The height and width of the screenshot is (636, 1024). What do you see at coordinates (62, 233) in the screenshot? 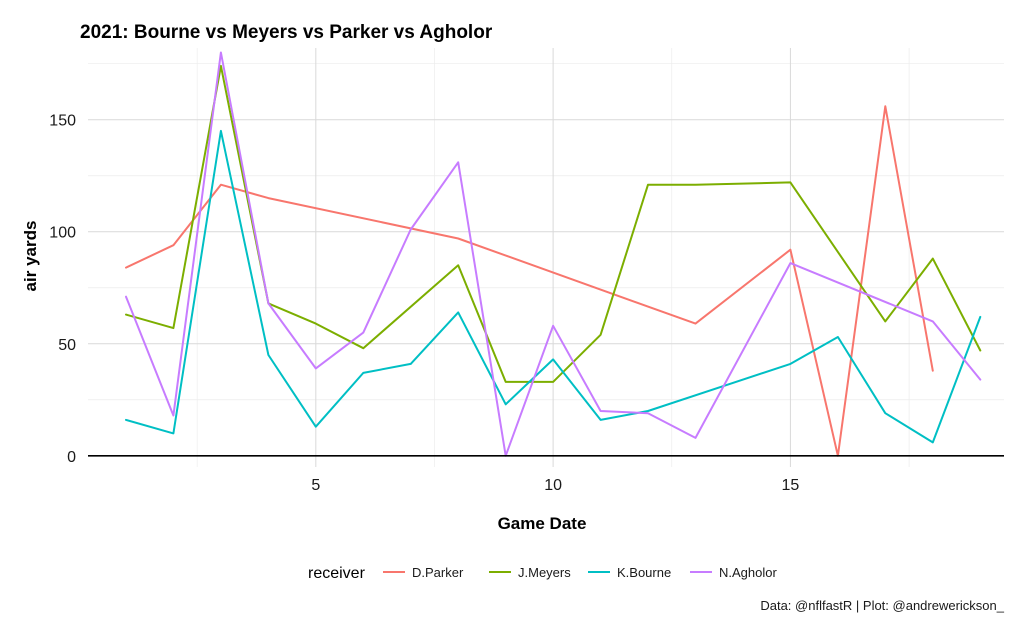
I see `y-tick-label: 100` at bounding box center [62, 233].